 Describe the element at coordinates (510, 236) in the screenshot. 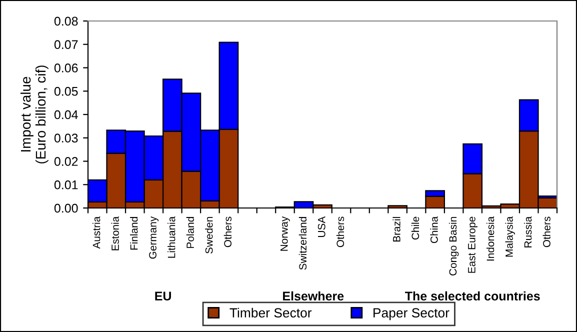

I see `x-tick-label: Malaysia` at that location.